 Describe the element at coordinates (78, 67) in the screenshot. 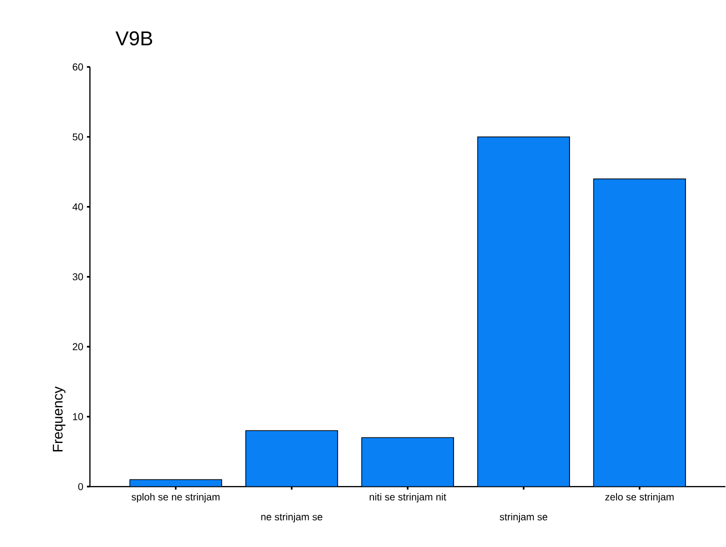

I see `y-tick-label: 60` at that location.